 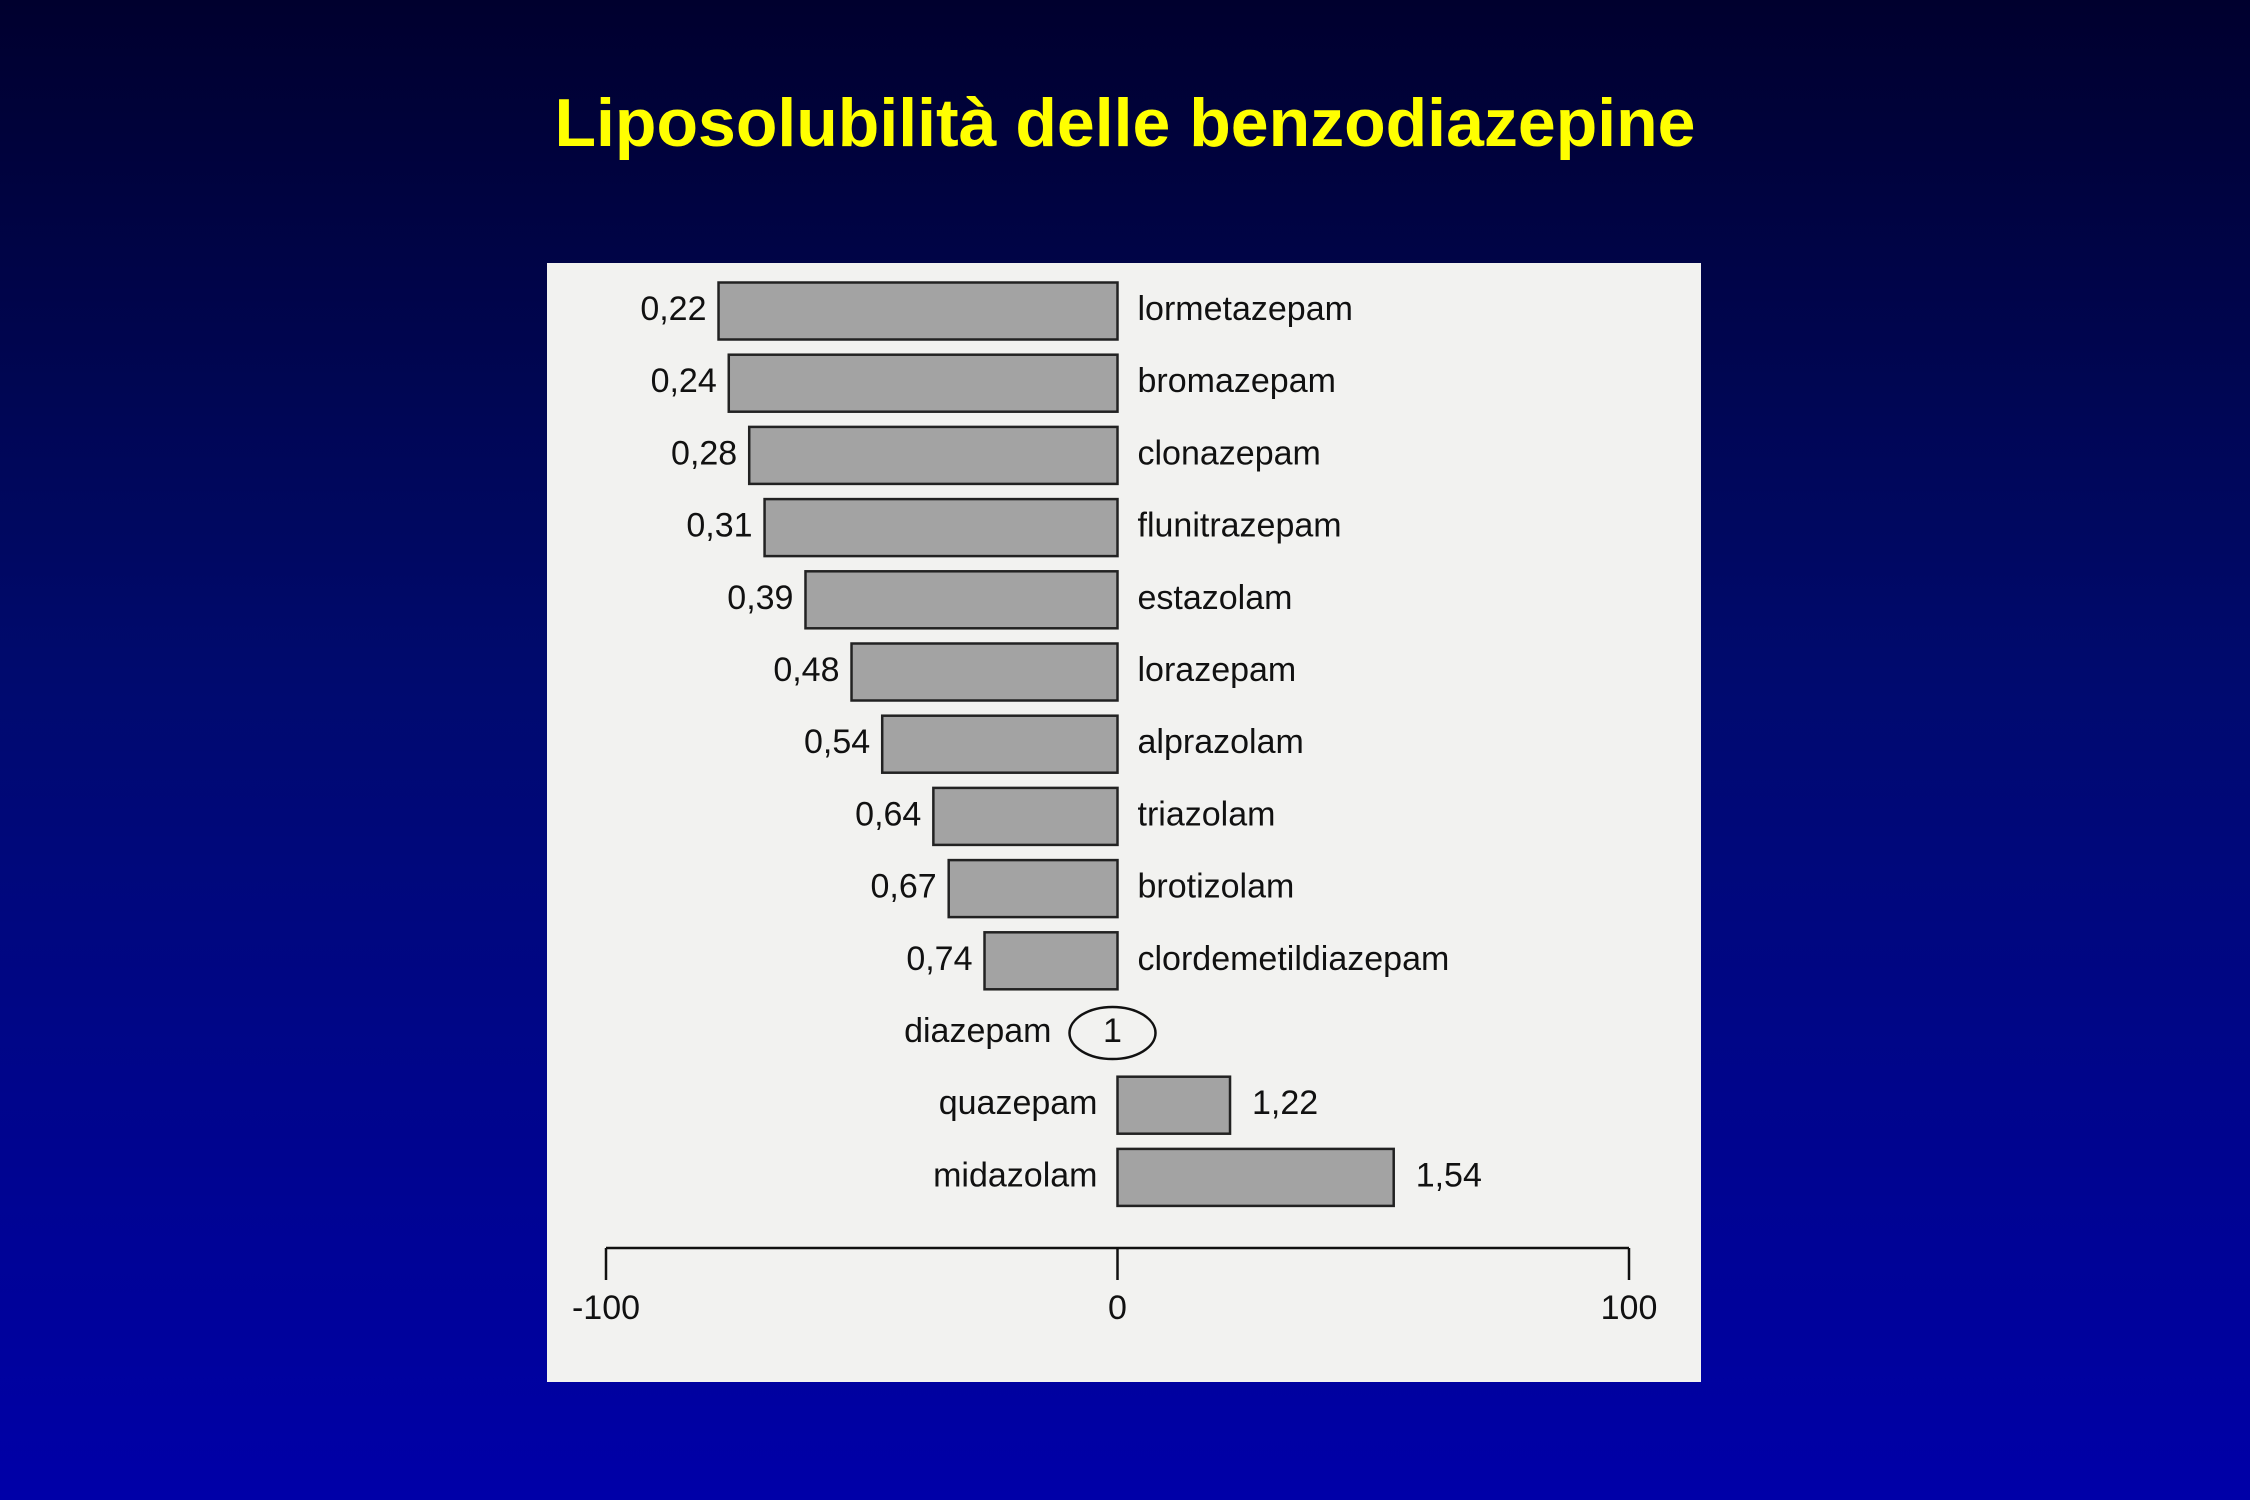 What do you see at coordinates (1207, 814) in the screenshot?
I see `category-label: triazolam` at bounding box center [1207, 814].